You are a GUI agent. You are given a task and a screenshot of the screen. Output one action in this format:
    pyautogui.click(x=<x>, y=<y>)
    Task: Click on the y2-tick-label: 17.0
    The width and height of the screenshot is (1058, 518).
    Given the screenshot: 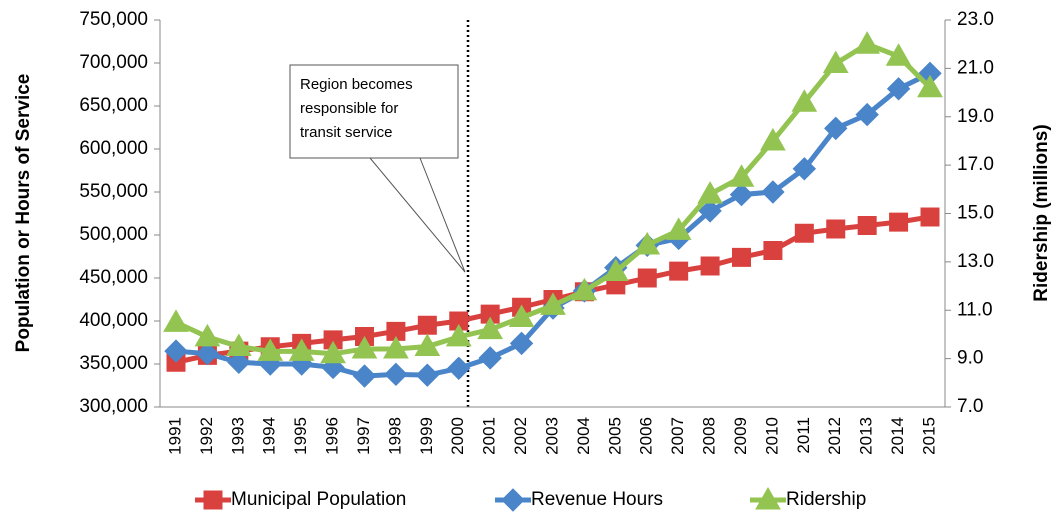 What is the action you would take?
    pyautogui.click(x=975, y=164)
    